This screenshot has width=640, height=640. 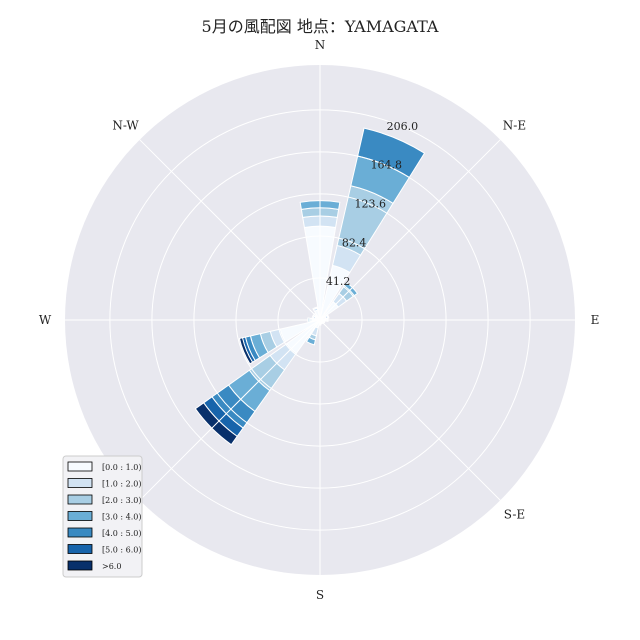 I want to click on direction-label-e: E, so click(x=595, y=320).